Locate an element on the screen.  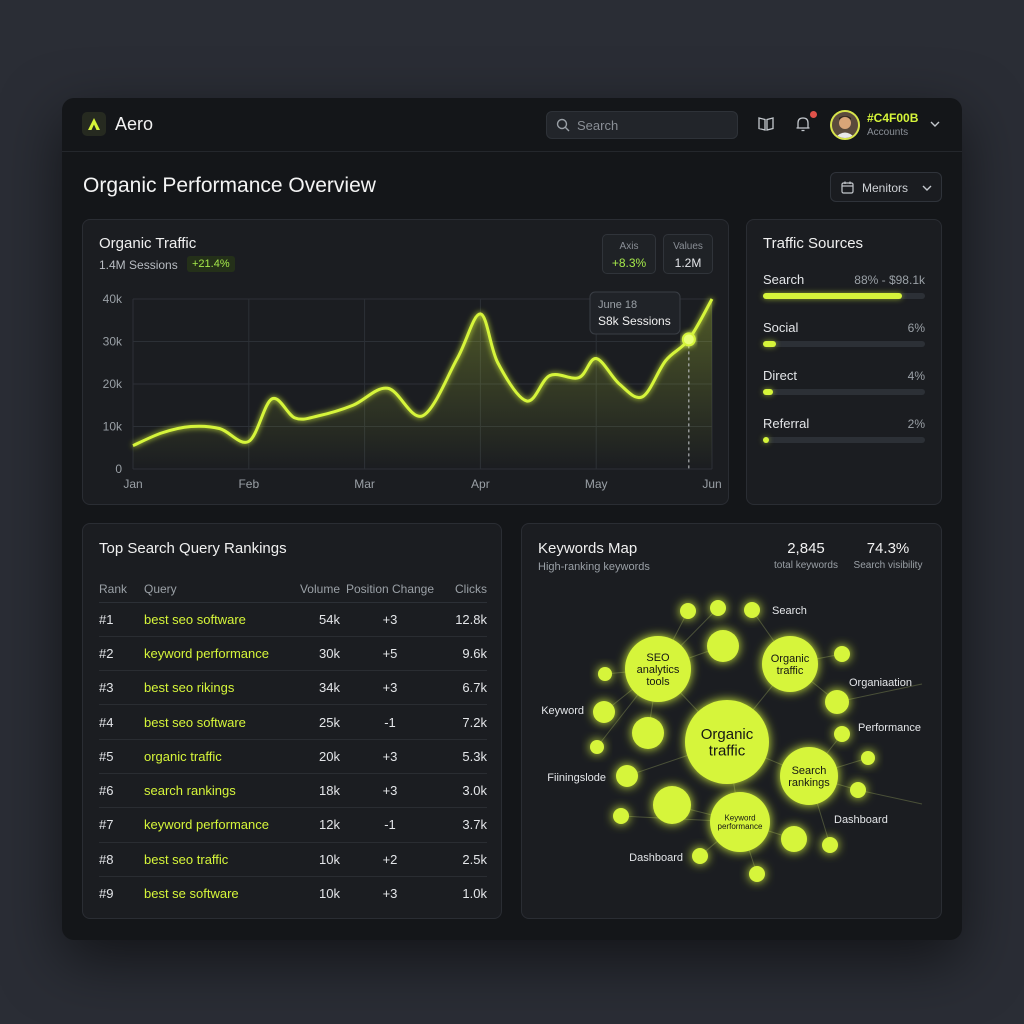
col-volume: Volume is located at coordinates (317, 589).